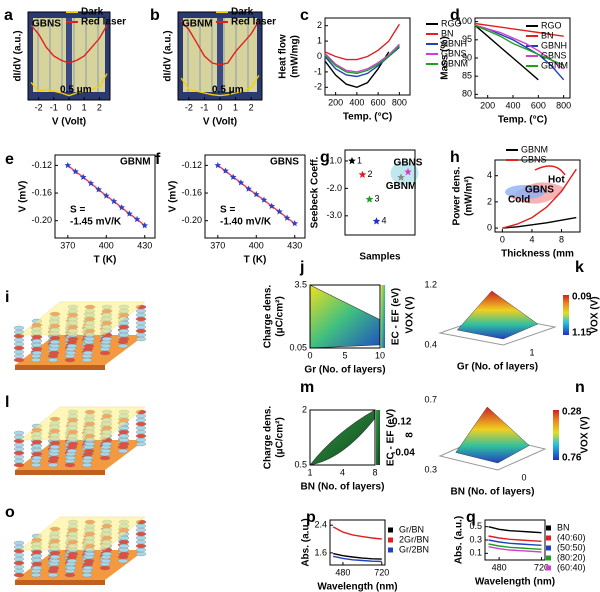  What do you see at coordinates (106, 245) in the screenshot?
I see `x-tick-label: 400` at bounding box center [106, 245].